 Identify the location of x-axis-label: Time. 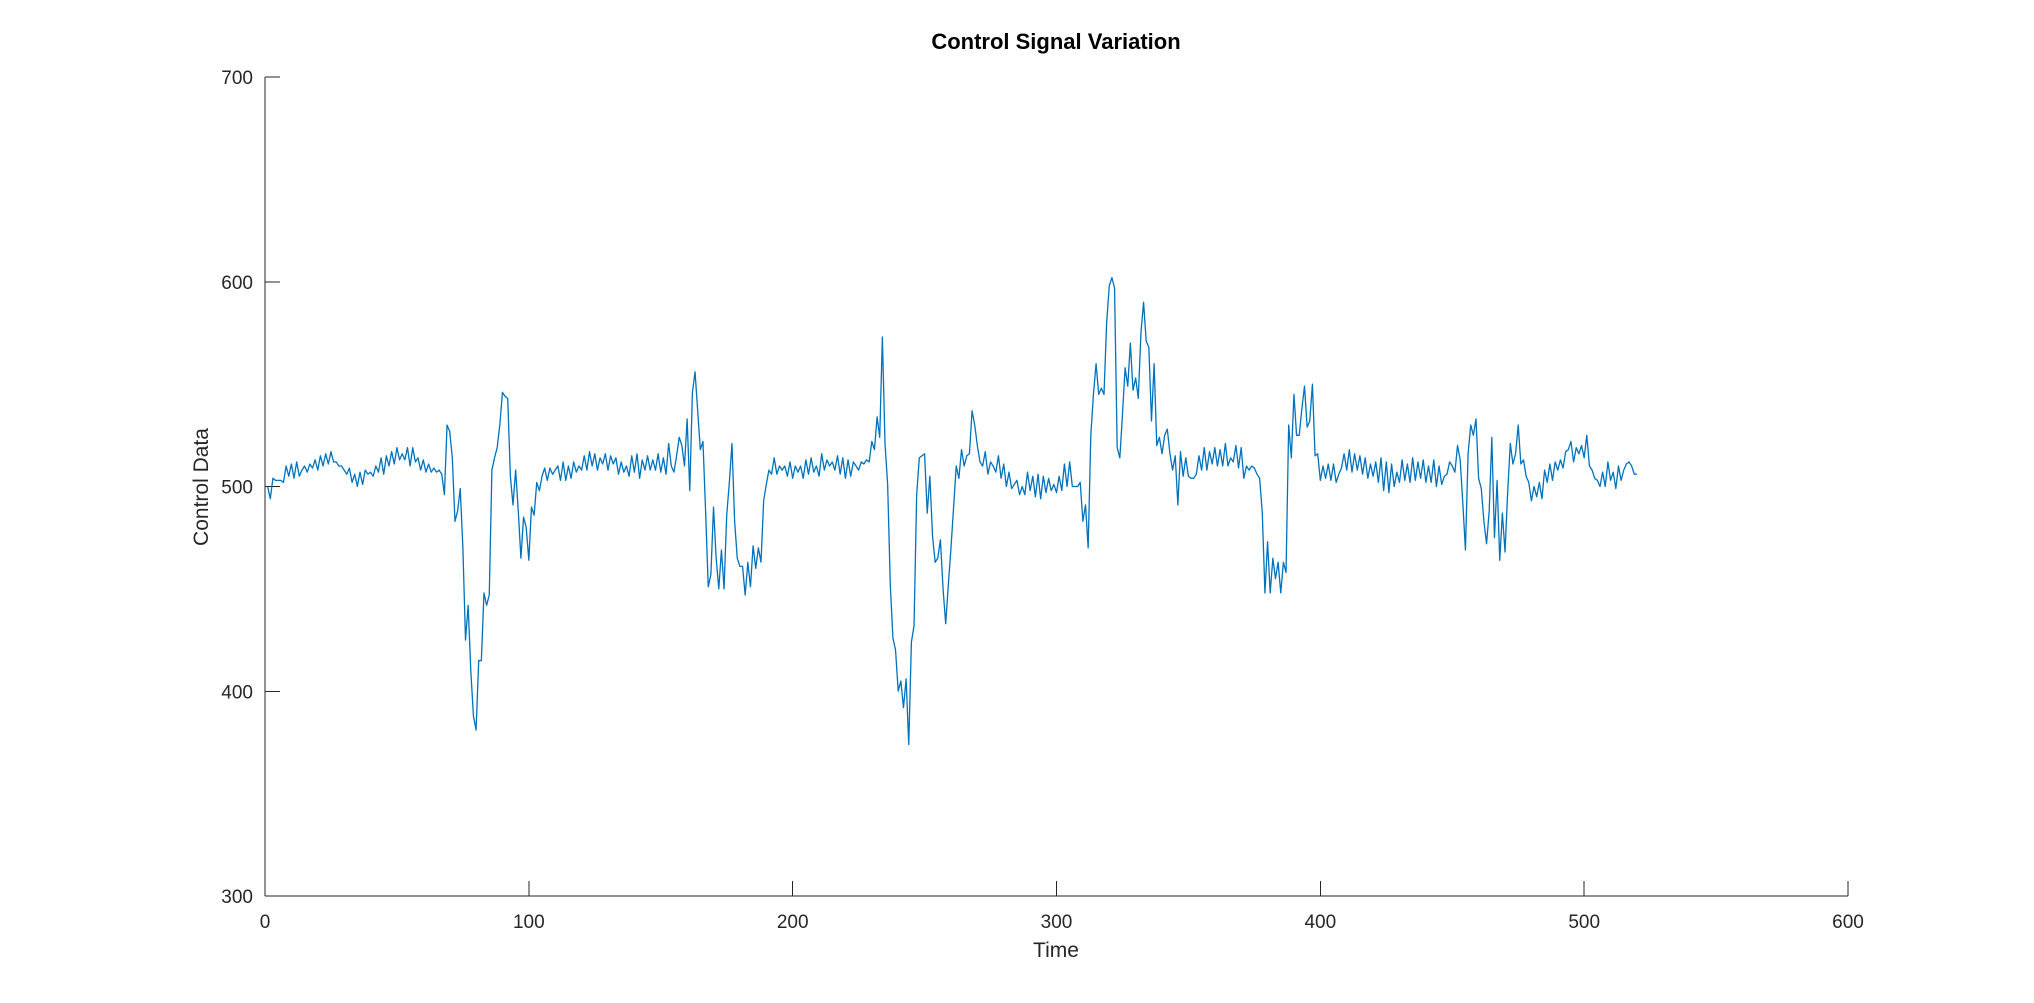
(1056, 950).